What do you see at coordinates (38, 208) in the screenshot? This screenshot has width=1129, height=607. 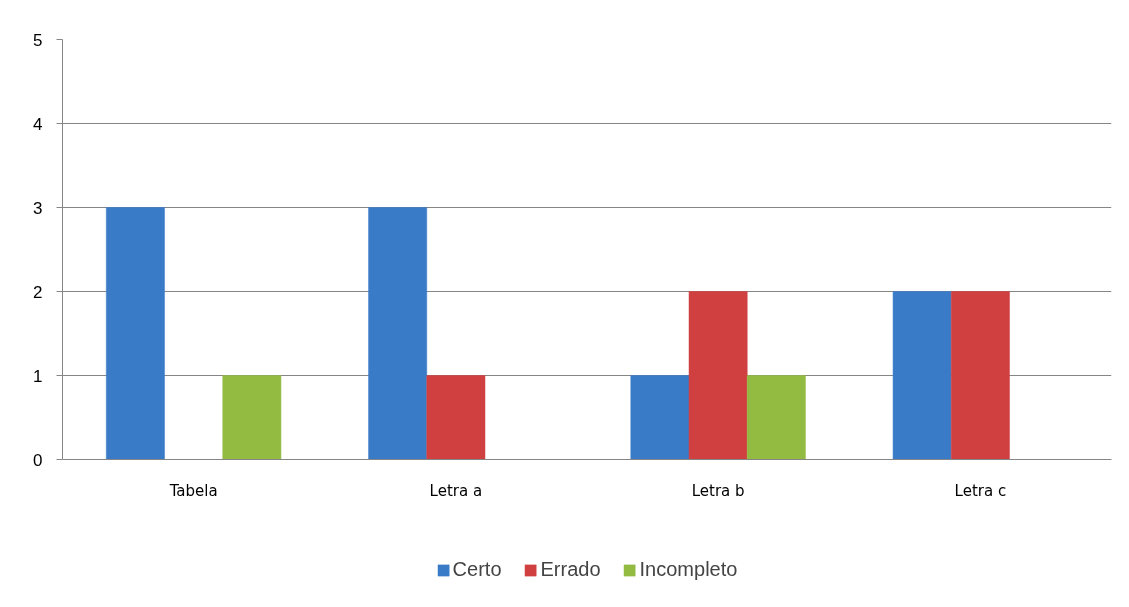 I see `y-tick-label: 3` at bounding box center [38, 208].